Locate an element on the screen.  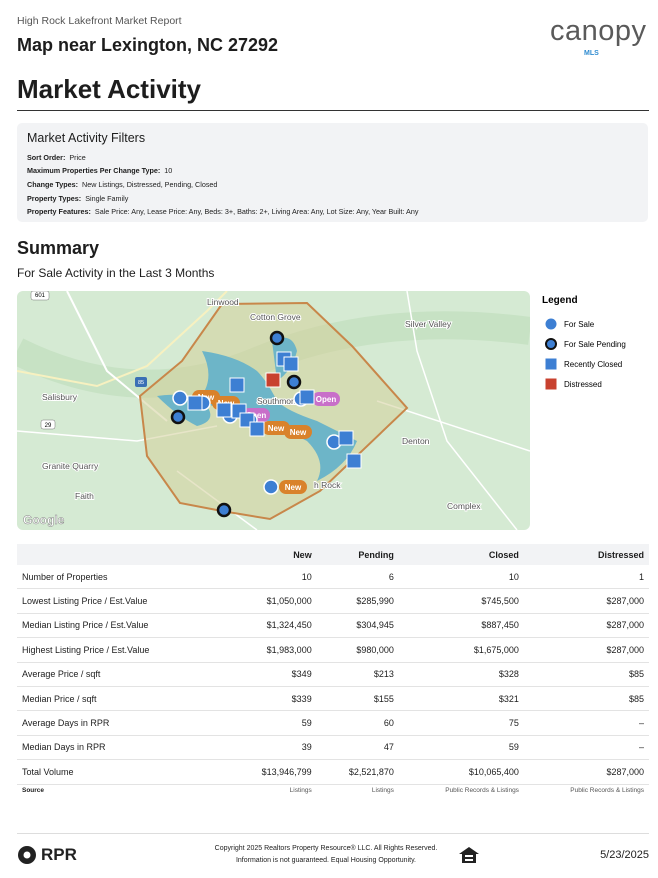
route-shield: 601 is located at coordinates (40, 296).